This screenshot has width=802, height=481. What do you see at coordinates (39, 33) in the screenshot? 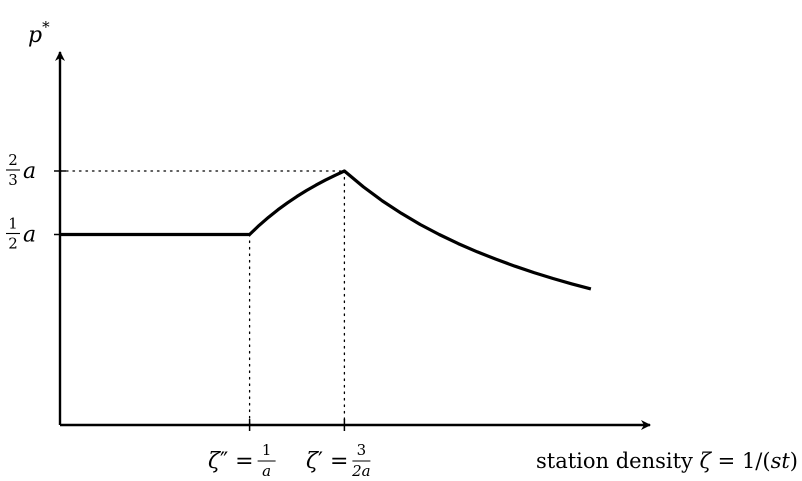
I see `y-axis-title: p*` at bounding box center [39, 33].